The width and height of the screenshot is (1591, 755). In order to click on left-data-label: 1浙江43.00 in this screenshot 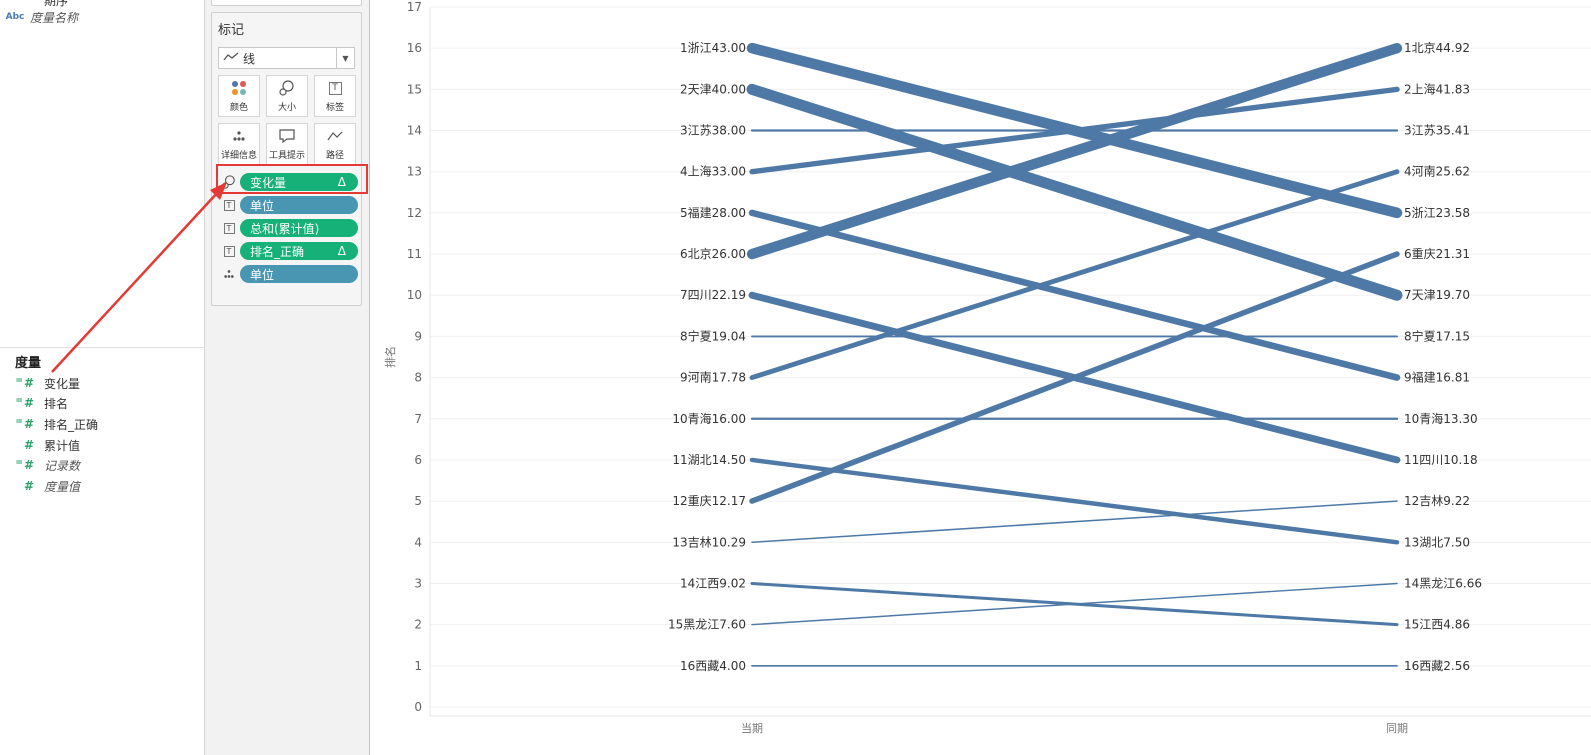, I will do `click(713, 48)`.